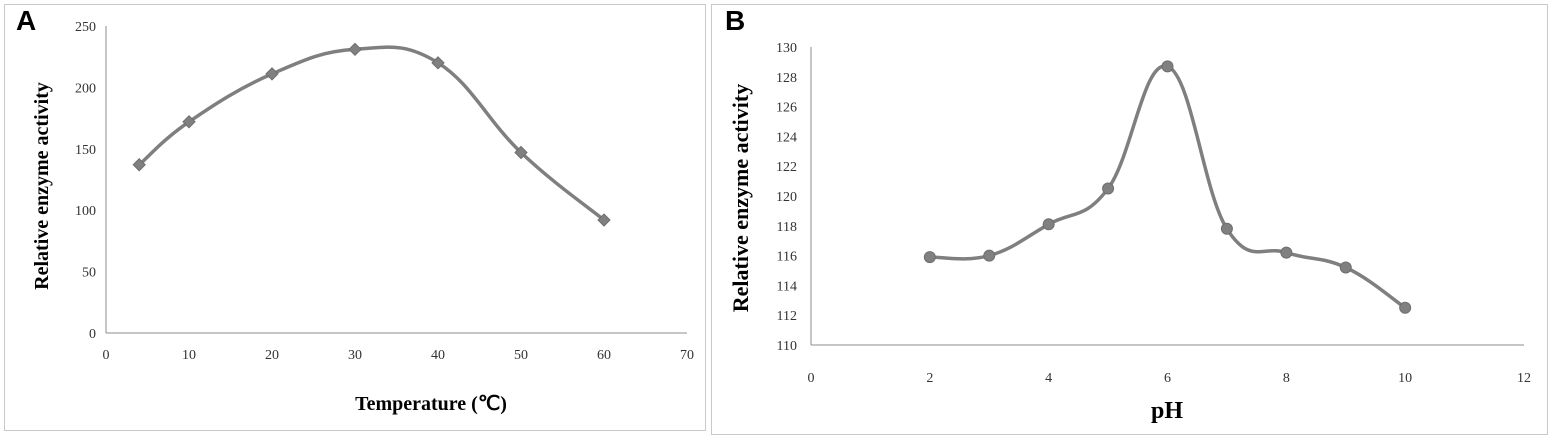 The height and width of the screenshot is (439, 1552). Describe the element at coordinates (42, 186) in the screenshot. I see `panel-a-y-axis-title: Relative enzyme activity` at that location.